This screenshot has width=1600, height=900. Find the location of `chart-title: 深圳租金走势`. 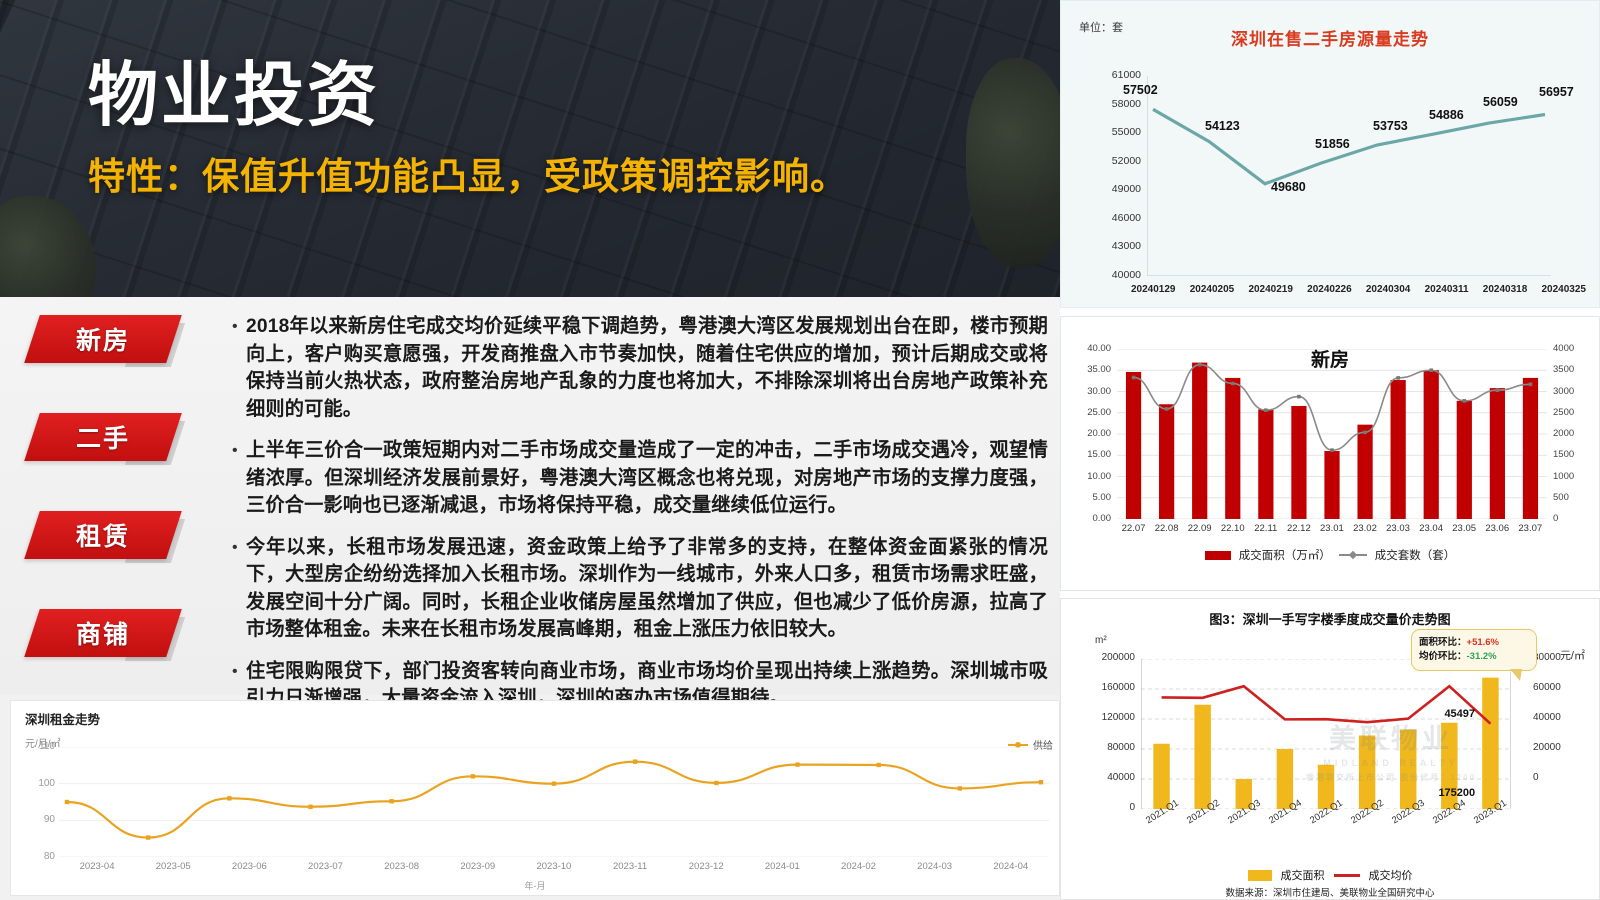

chart-title: 深圳租金走势 is located at coordinates (63, 720).